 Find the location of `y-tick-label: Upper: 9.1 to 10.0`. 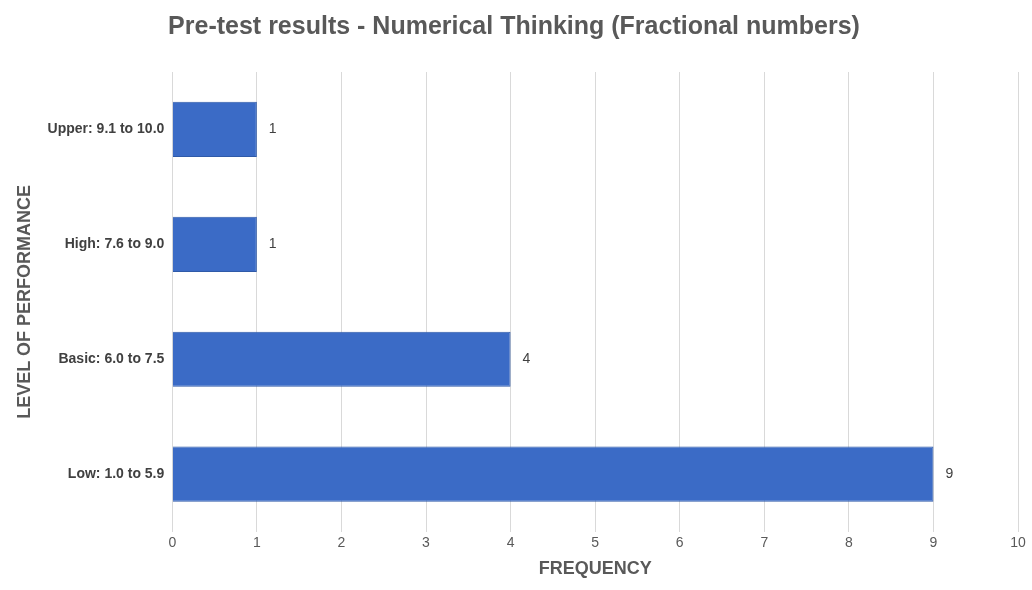

y-tick-label: Upper: 9.1 to 10.0 is located at coordinates (106, 128).